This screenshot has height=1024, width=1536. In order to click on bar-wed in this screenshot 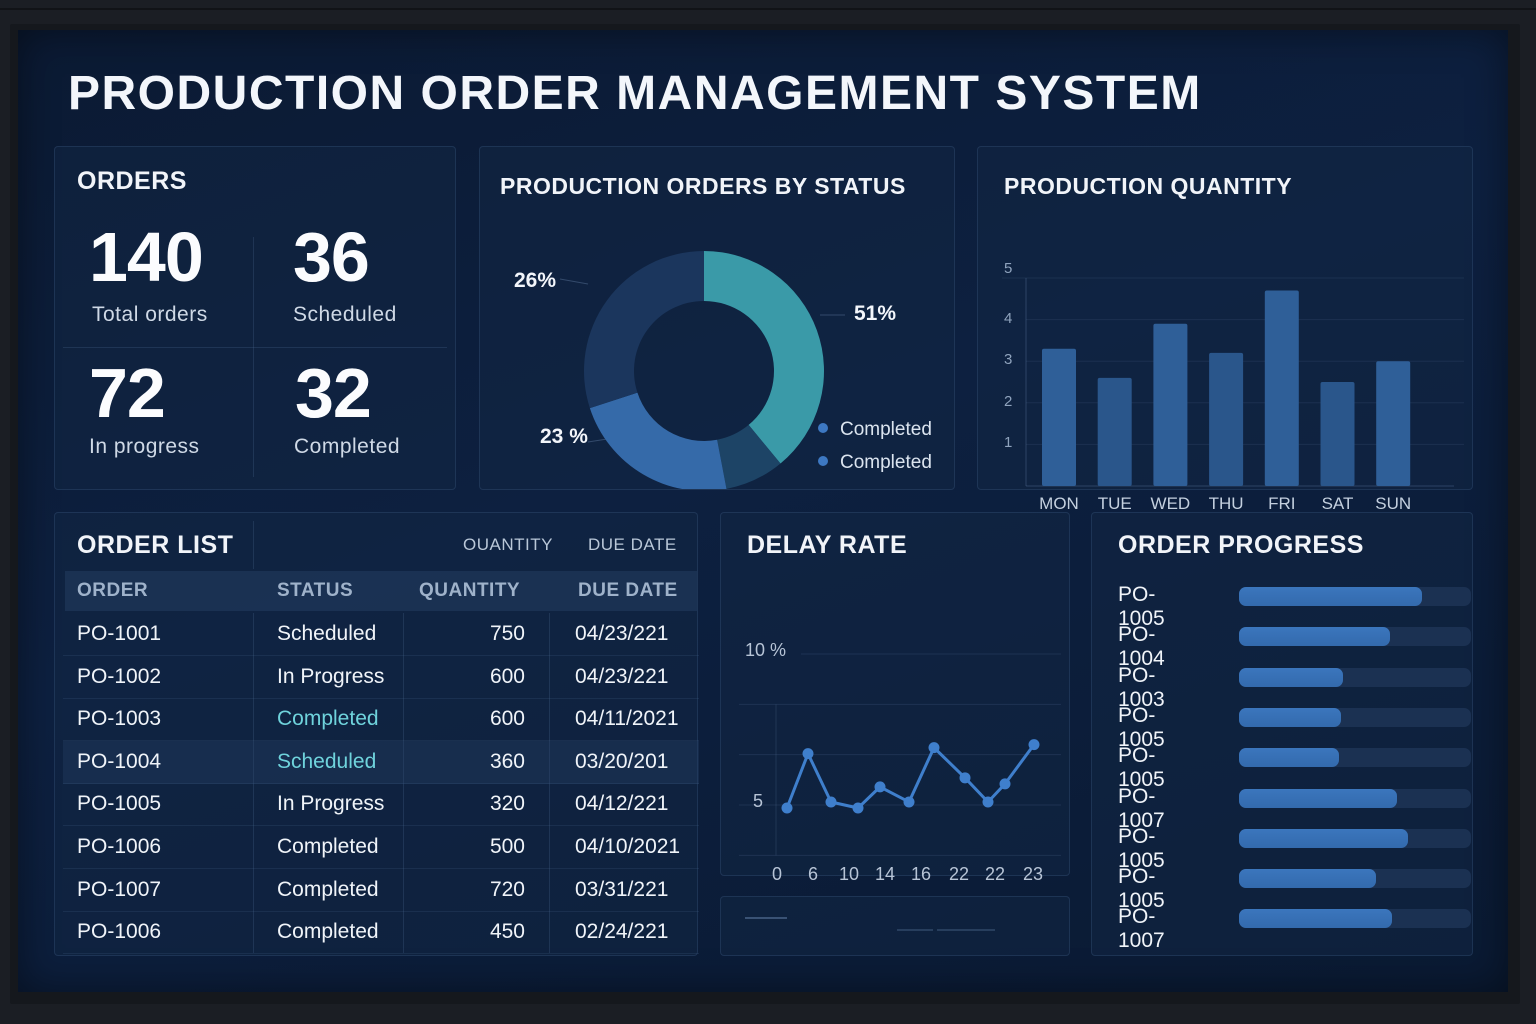, I will do `click(1170, 404)`.